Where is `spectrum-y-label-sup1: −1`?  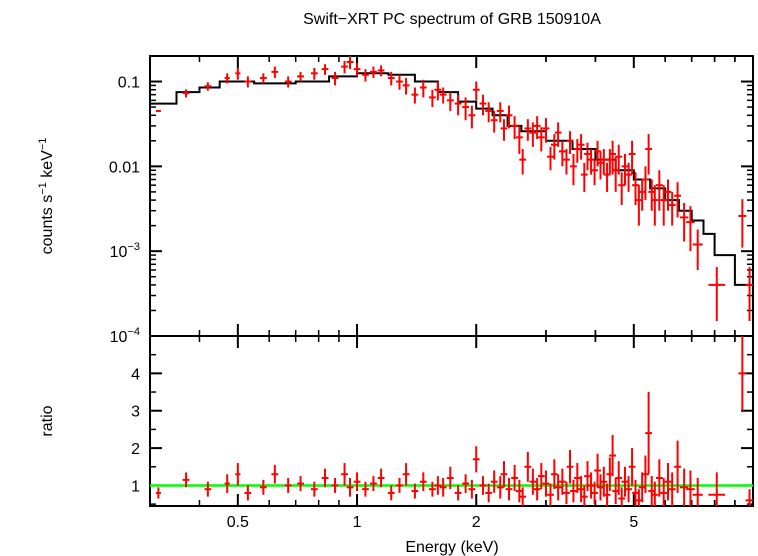
spectrum-y-label-sup1: −1 is located at coordinates (43, 188).